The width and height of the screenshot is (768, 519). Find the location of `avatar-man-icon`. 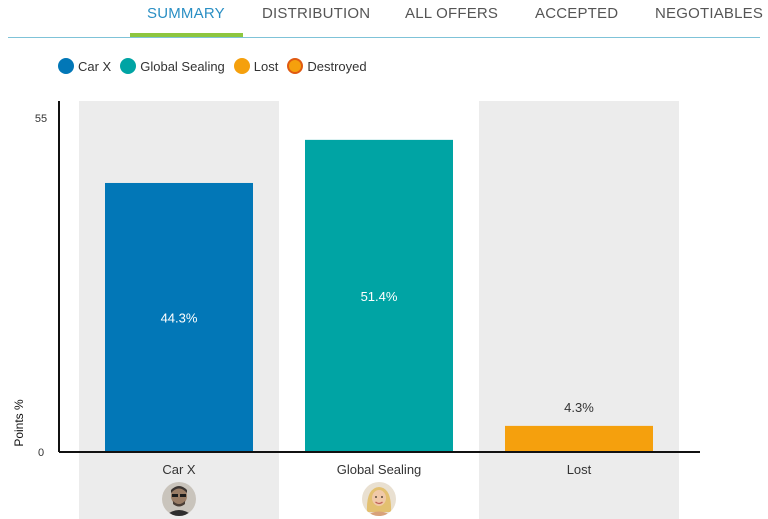

avatar-man-icon is located at coordinates (179, 499).